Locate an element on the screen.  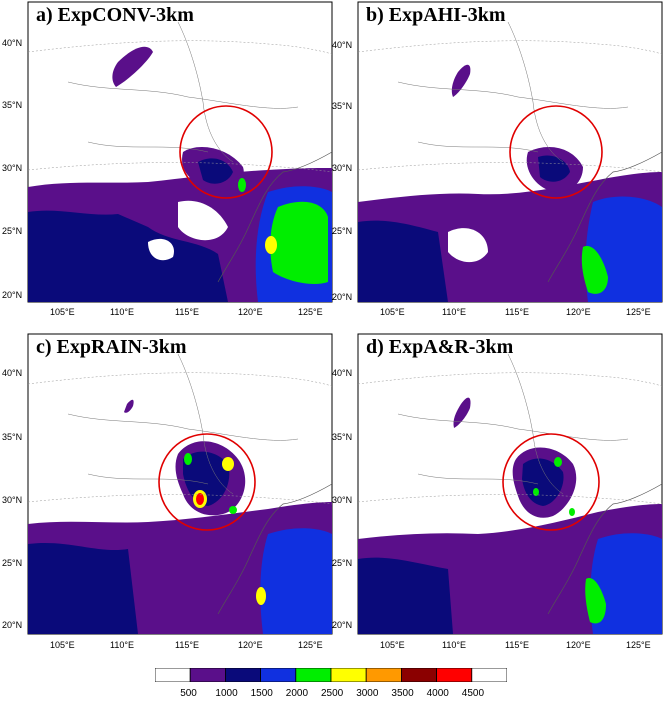
panel-title: d) ExpA&R-3km is located at coordinates (440, 347).